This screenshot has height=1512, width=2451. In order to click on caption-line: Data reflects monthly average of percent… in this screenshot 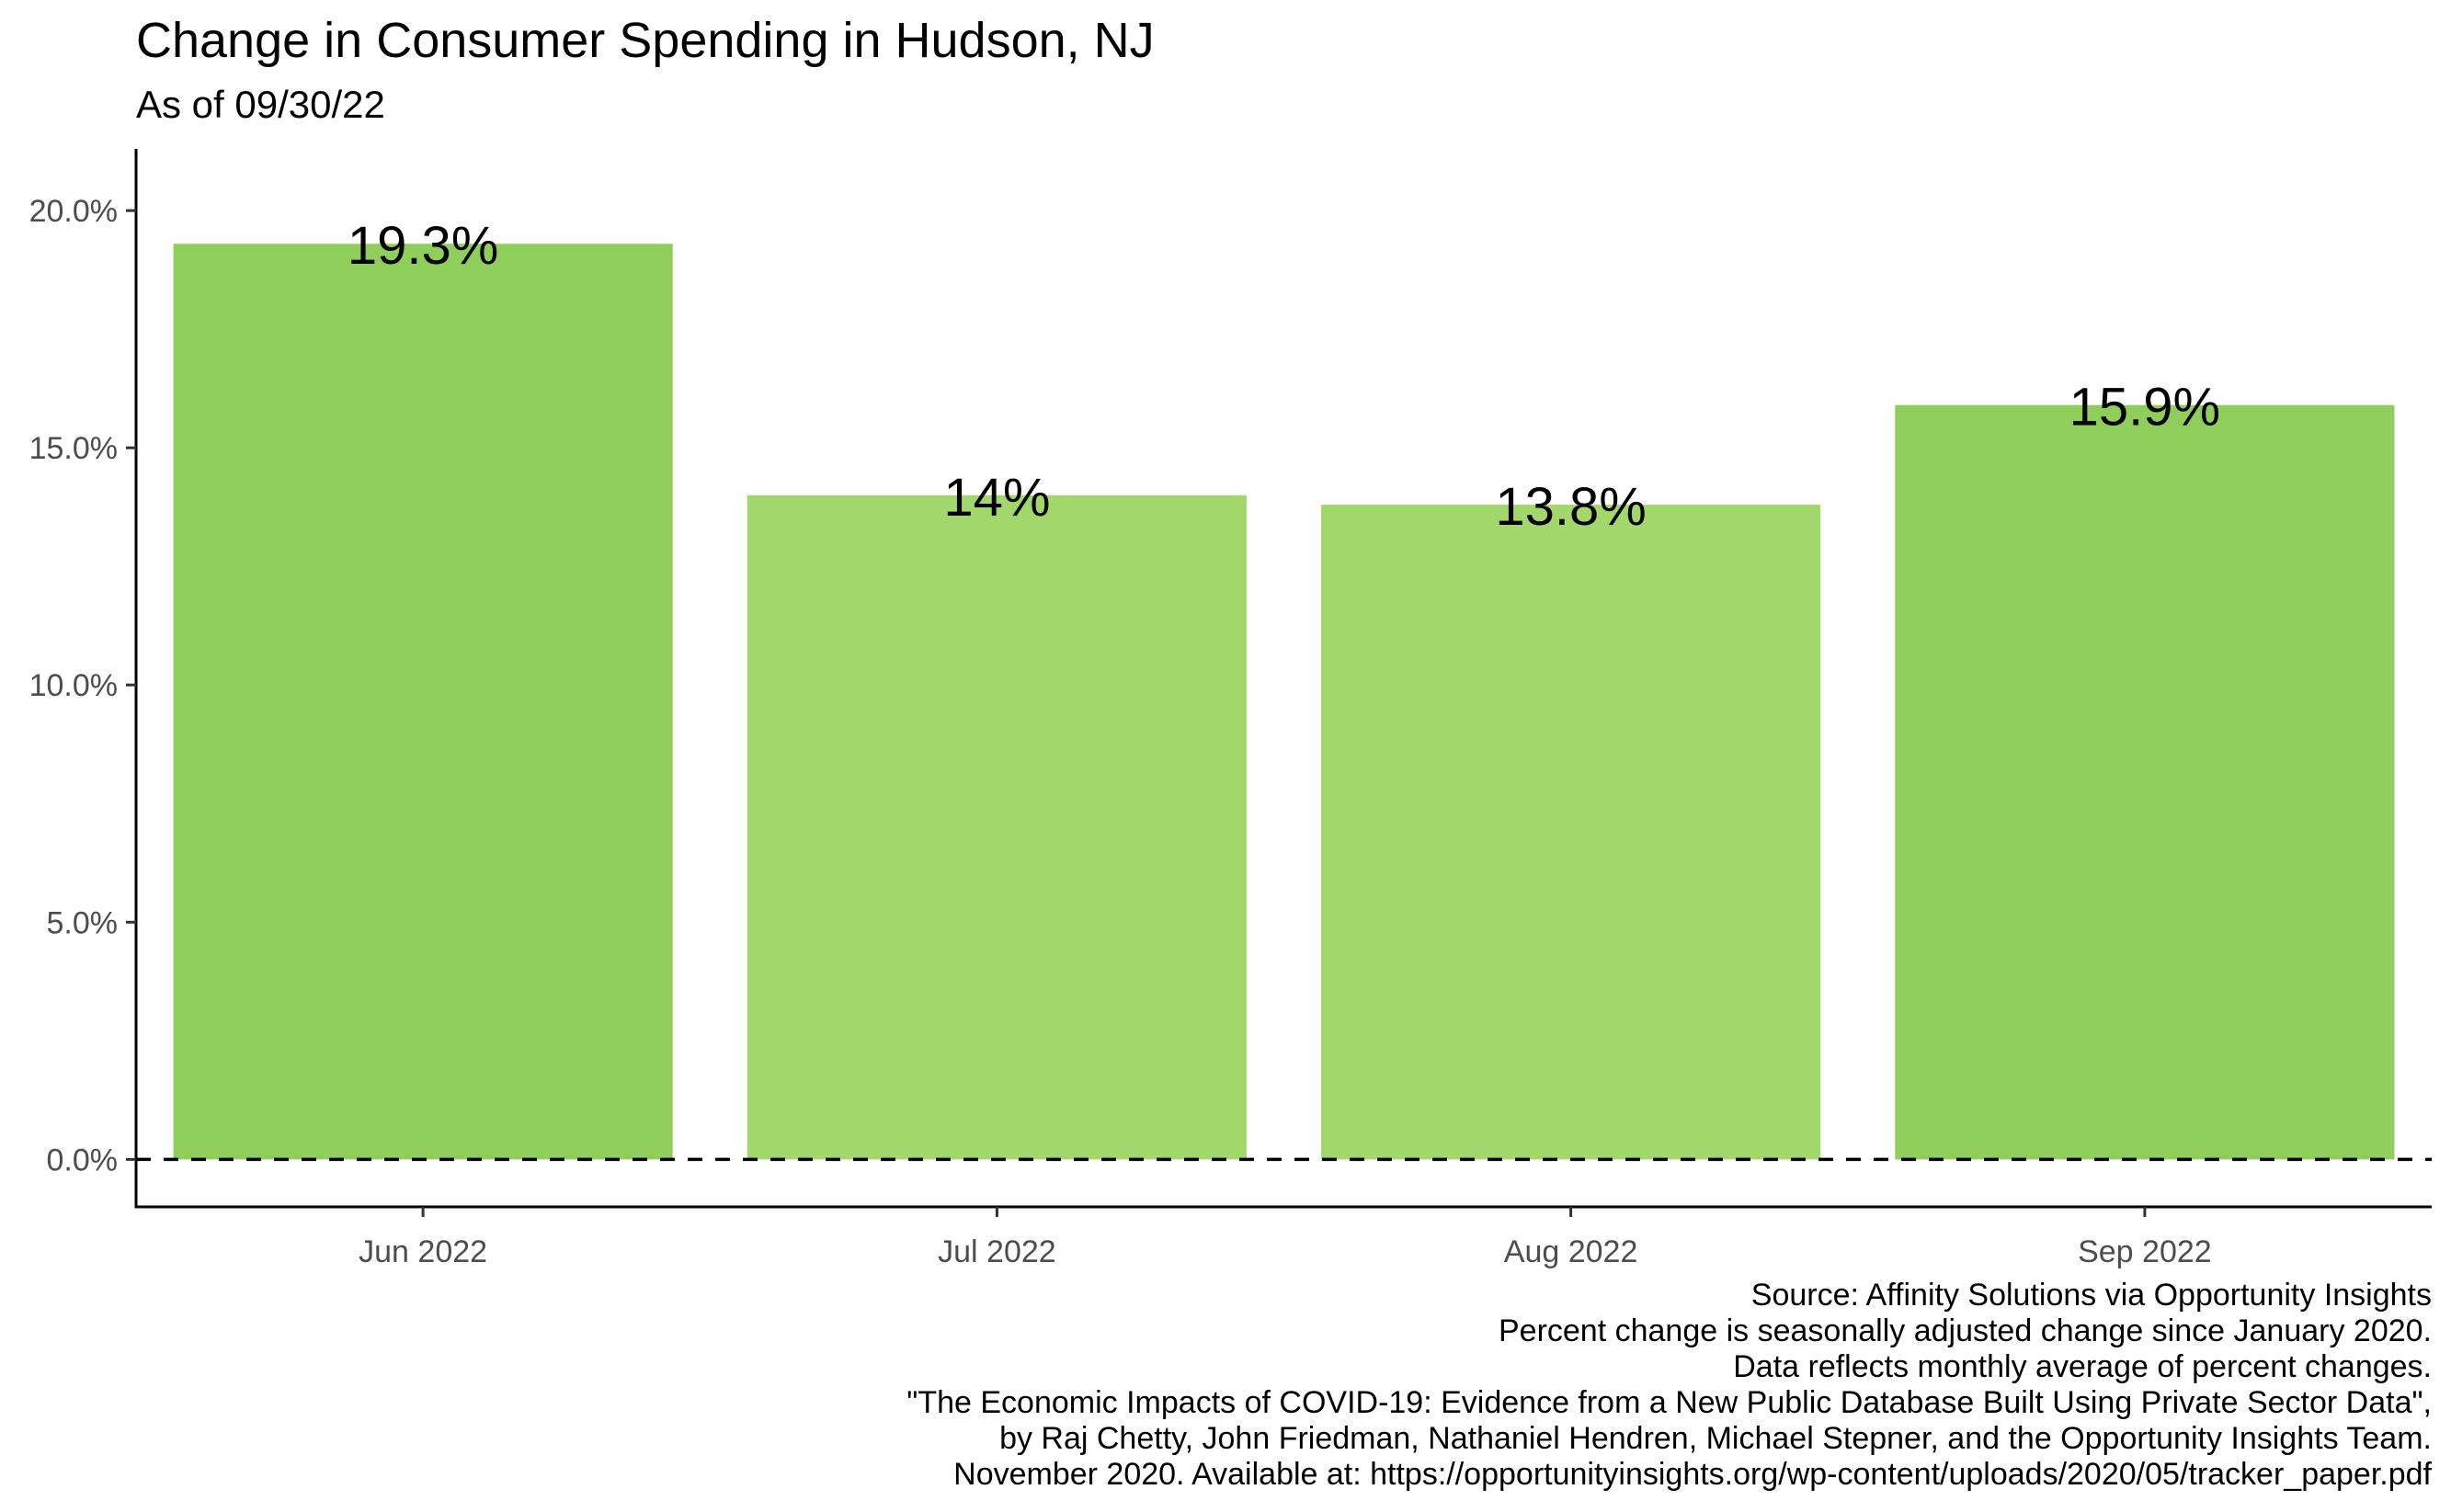, I will do `click(2082, 1366)`.